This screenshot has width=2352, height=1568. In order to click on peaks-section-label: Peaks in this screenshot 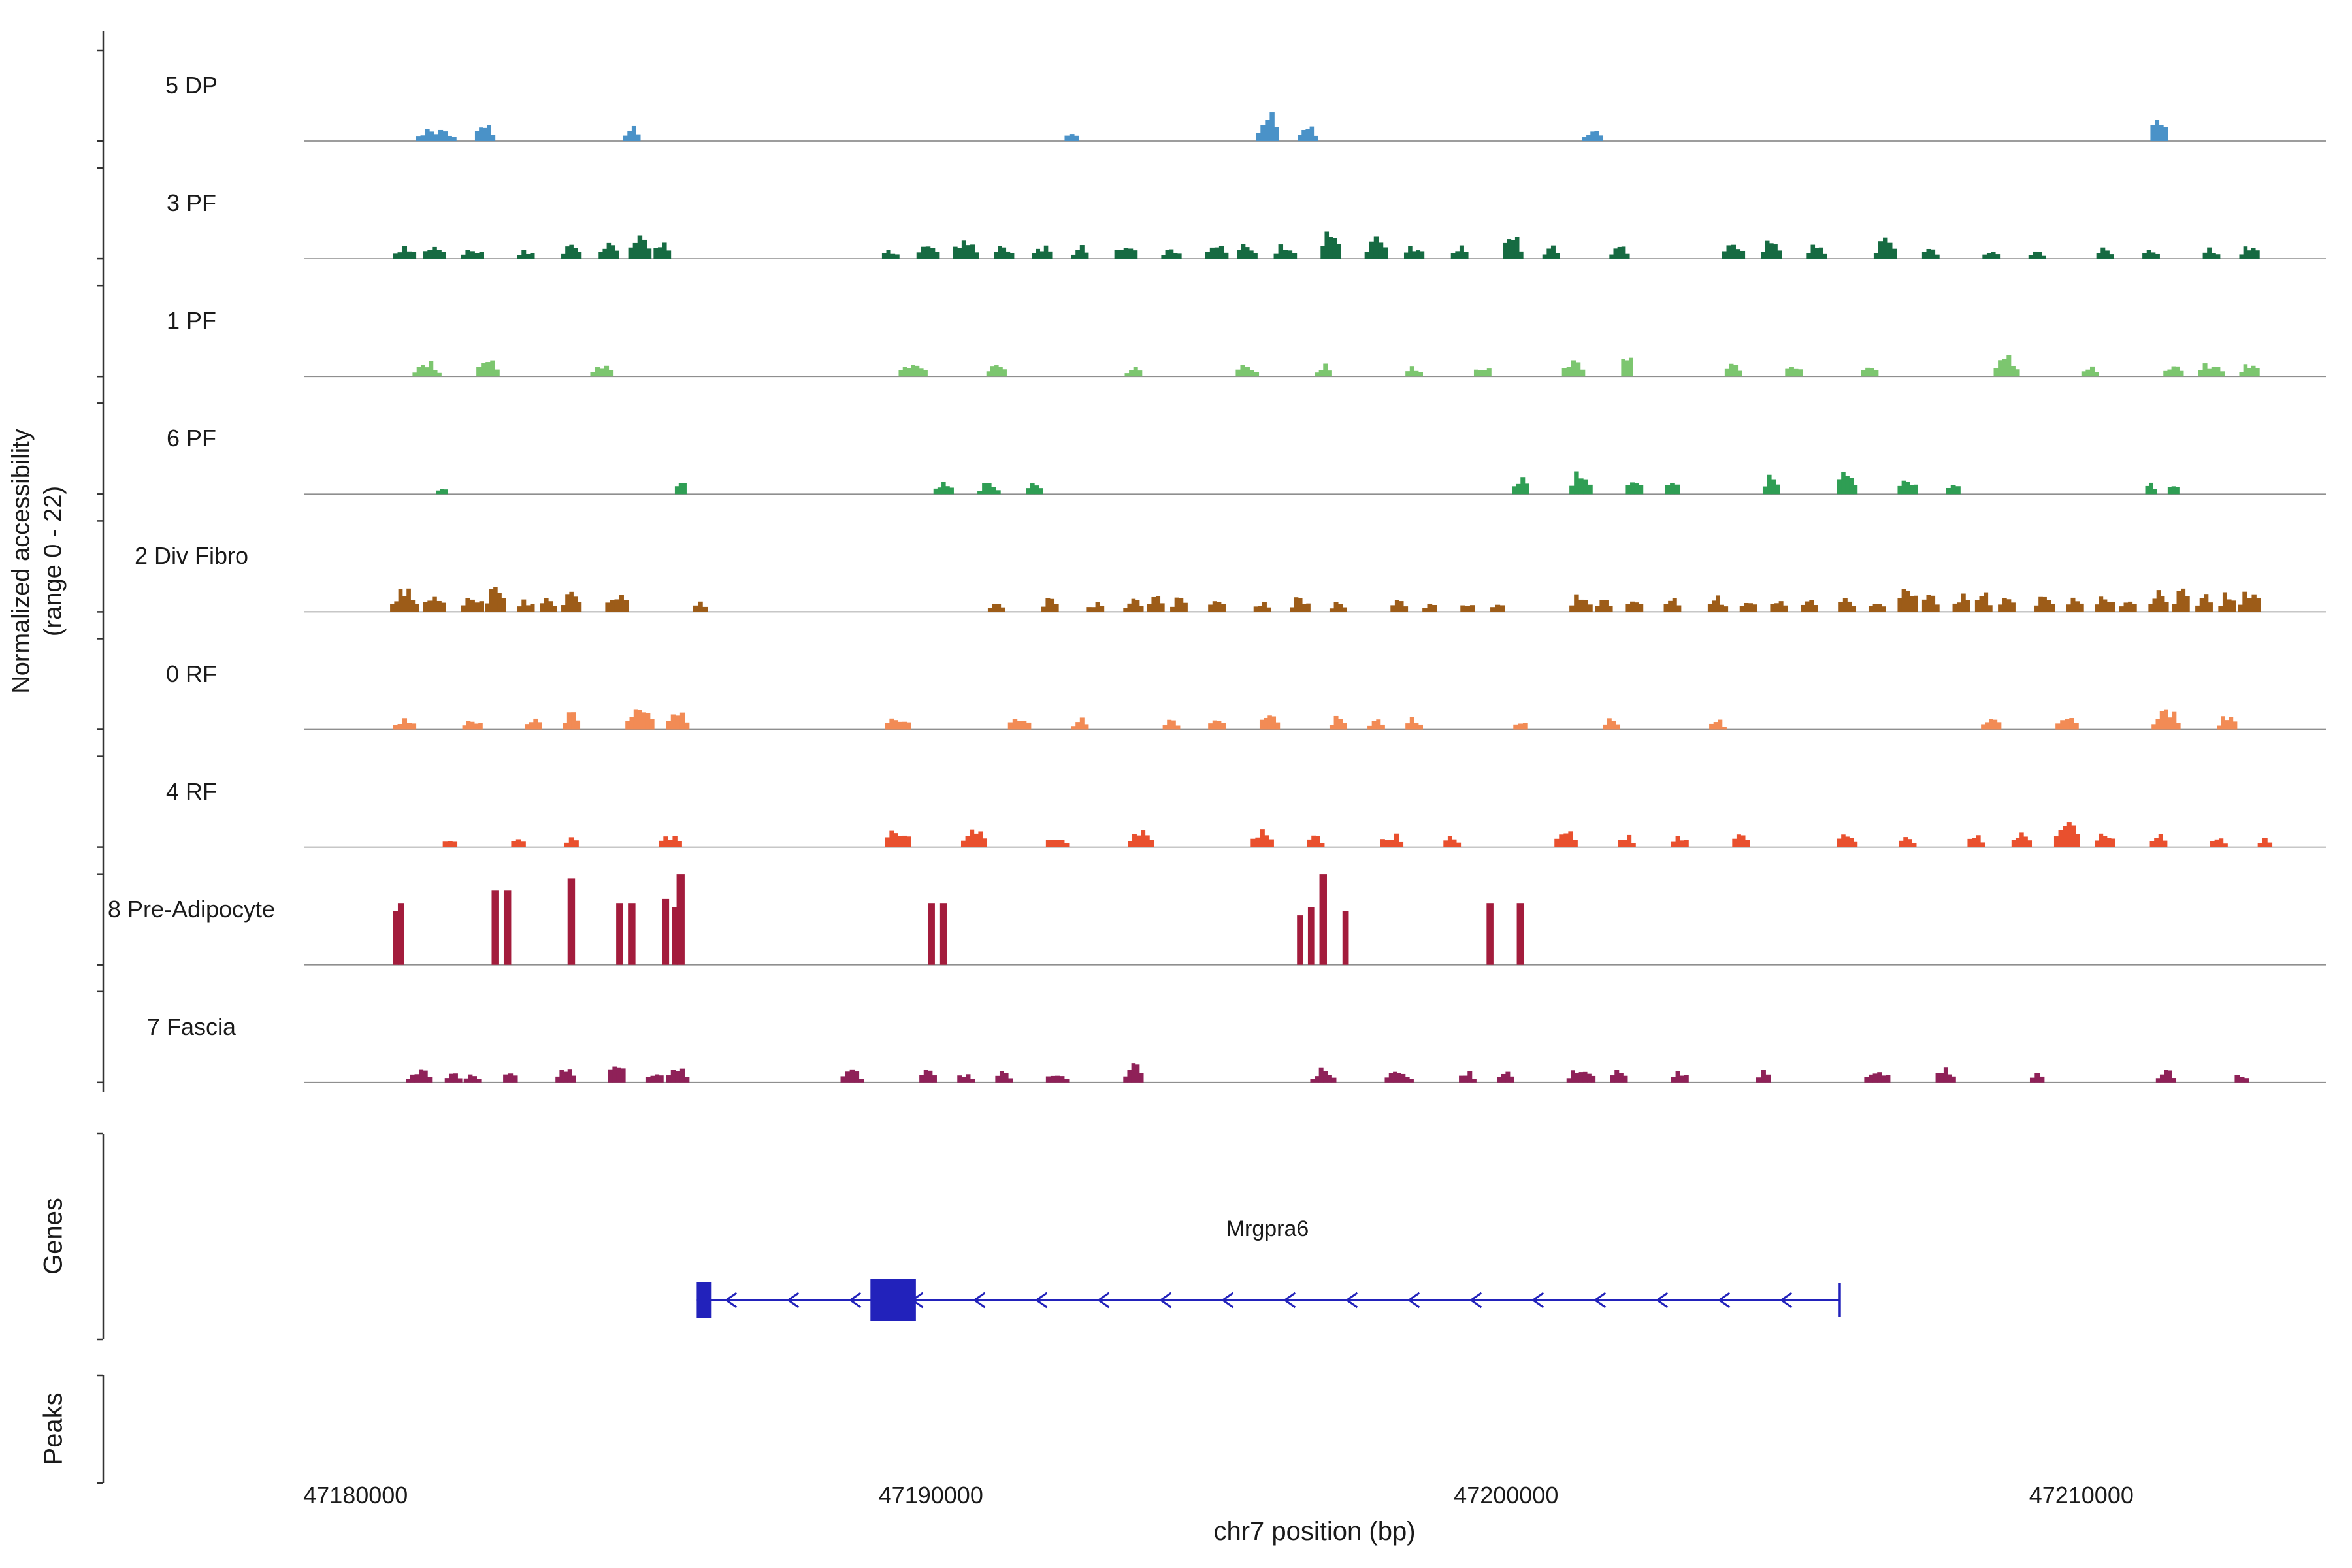, I will do `click(53, 1428)`.